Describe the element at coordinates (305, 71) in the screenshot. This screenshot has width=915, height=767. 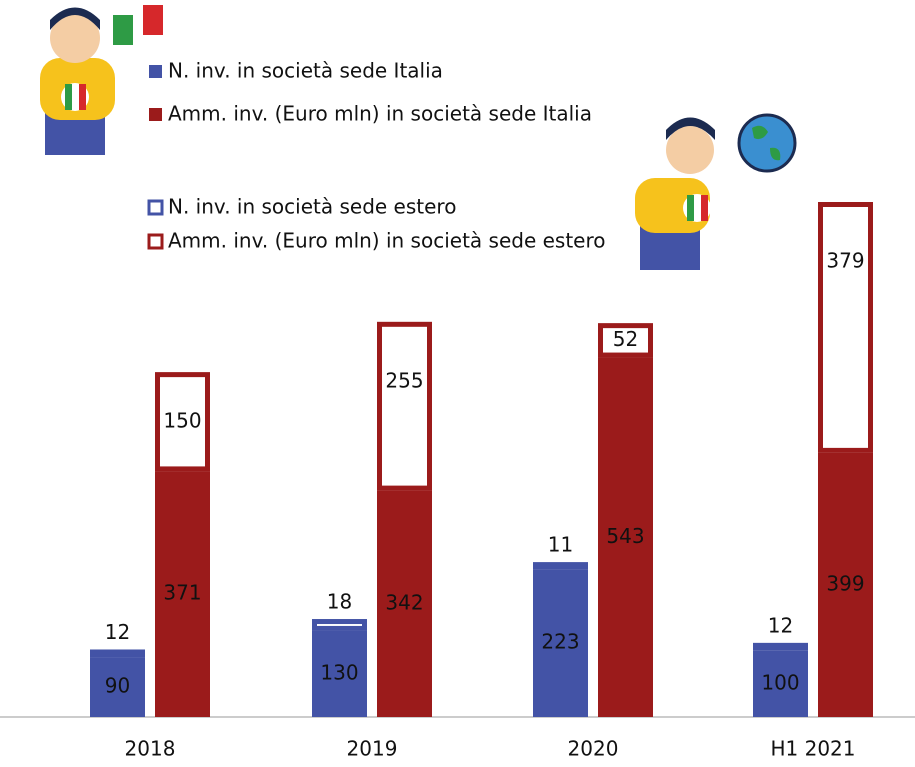
I see `legend-label: N. inv. in società sede Italia` at that location.